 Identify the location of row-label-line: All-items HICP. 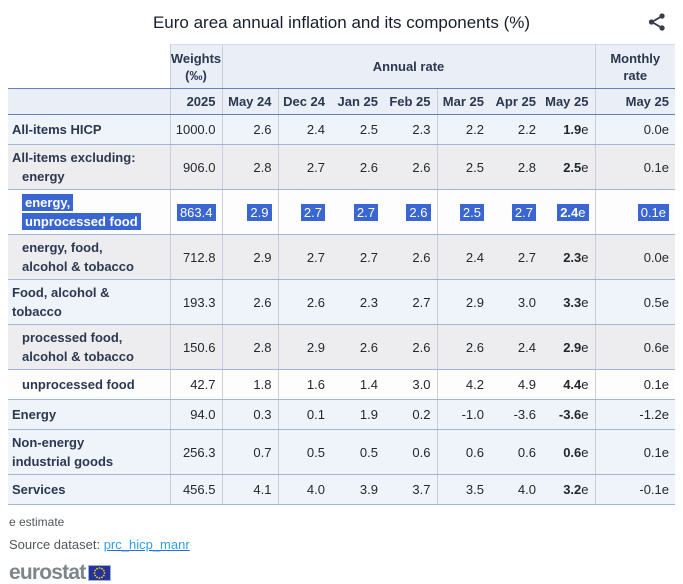
(57, 129).